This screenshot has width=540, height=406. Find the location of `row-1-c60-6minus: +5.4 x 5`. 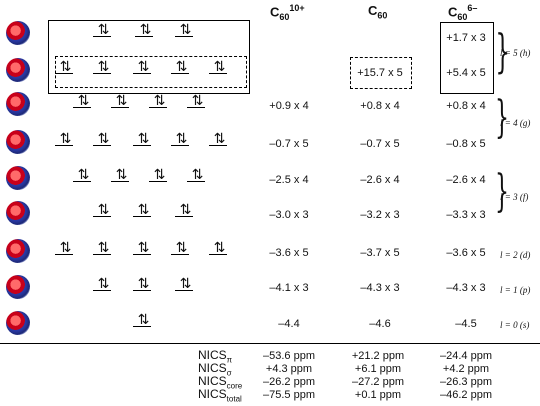

row-1-c60-6minus: +5.4 x 5 is located at coordinates (466, 73).